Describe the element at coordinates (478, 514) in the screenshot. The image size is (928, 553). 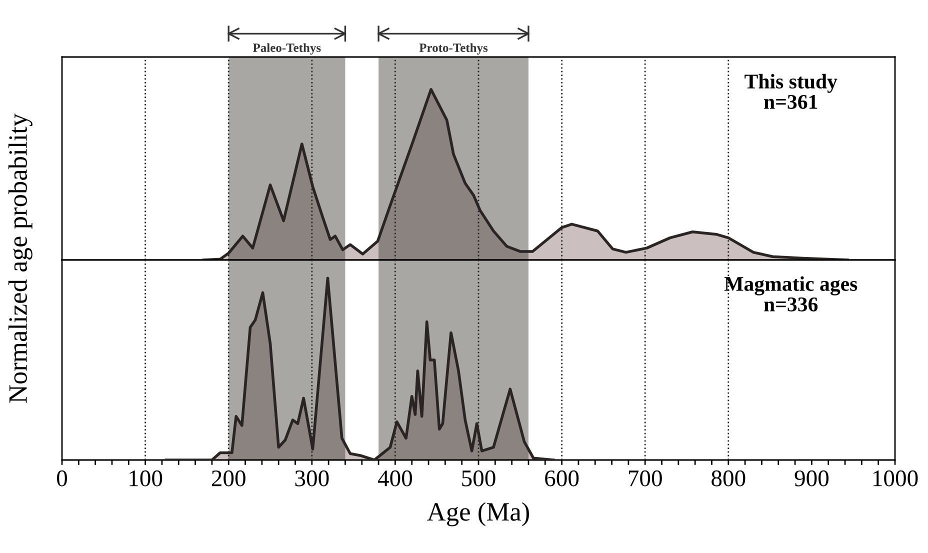
I see `x-axis-title: Age (Ma)` at that location.